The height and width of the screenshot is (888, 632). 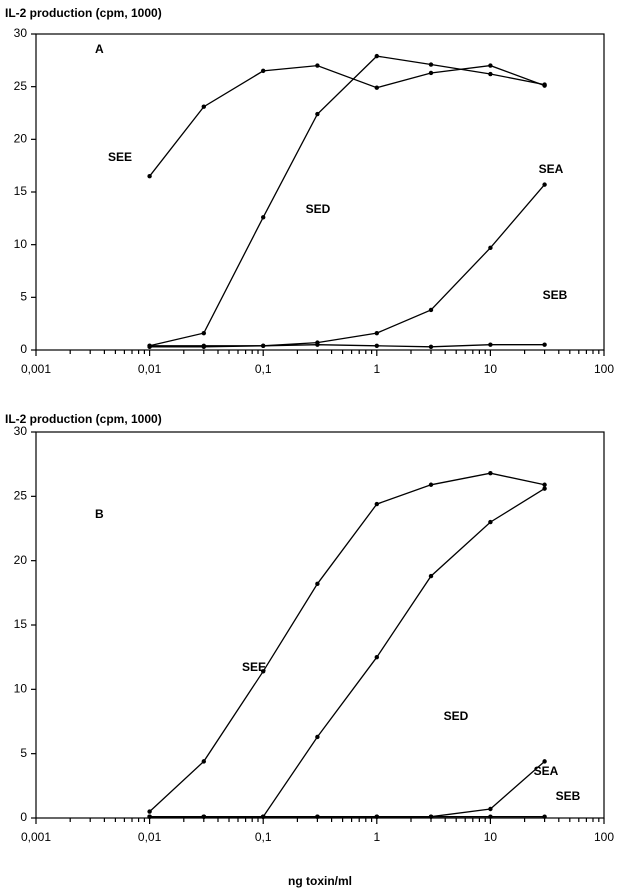 What do you see at coordinates (99, 514) in the screenshot?
I see `panel-label: B` at bounding box center [99, 514].